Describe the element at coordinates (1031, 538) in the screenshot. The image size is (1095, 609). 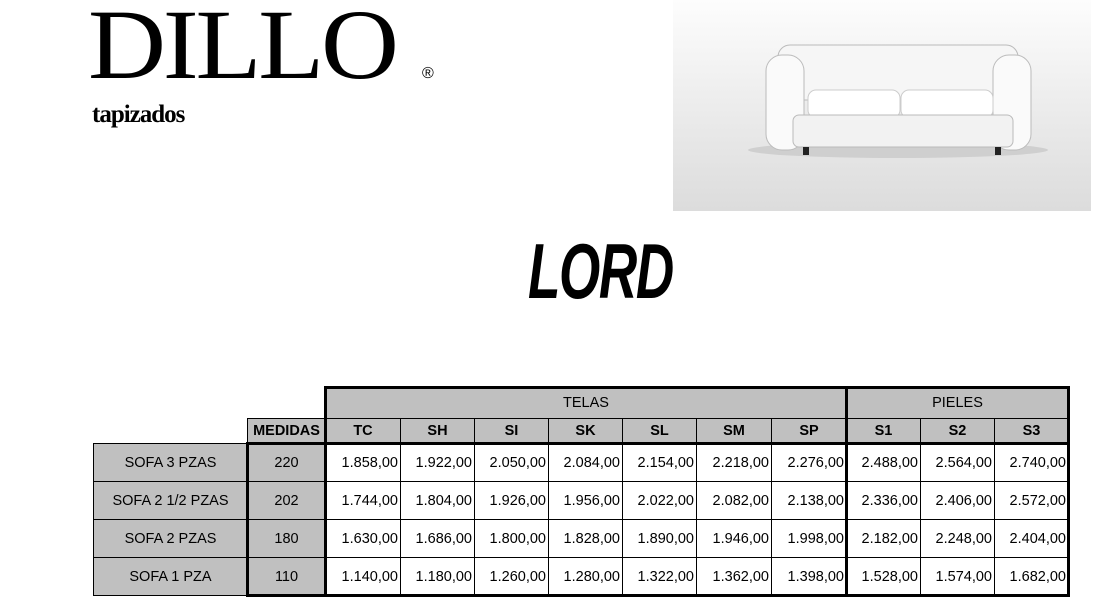
I see `price-cell: 2.404,00` at that location.